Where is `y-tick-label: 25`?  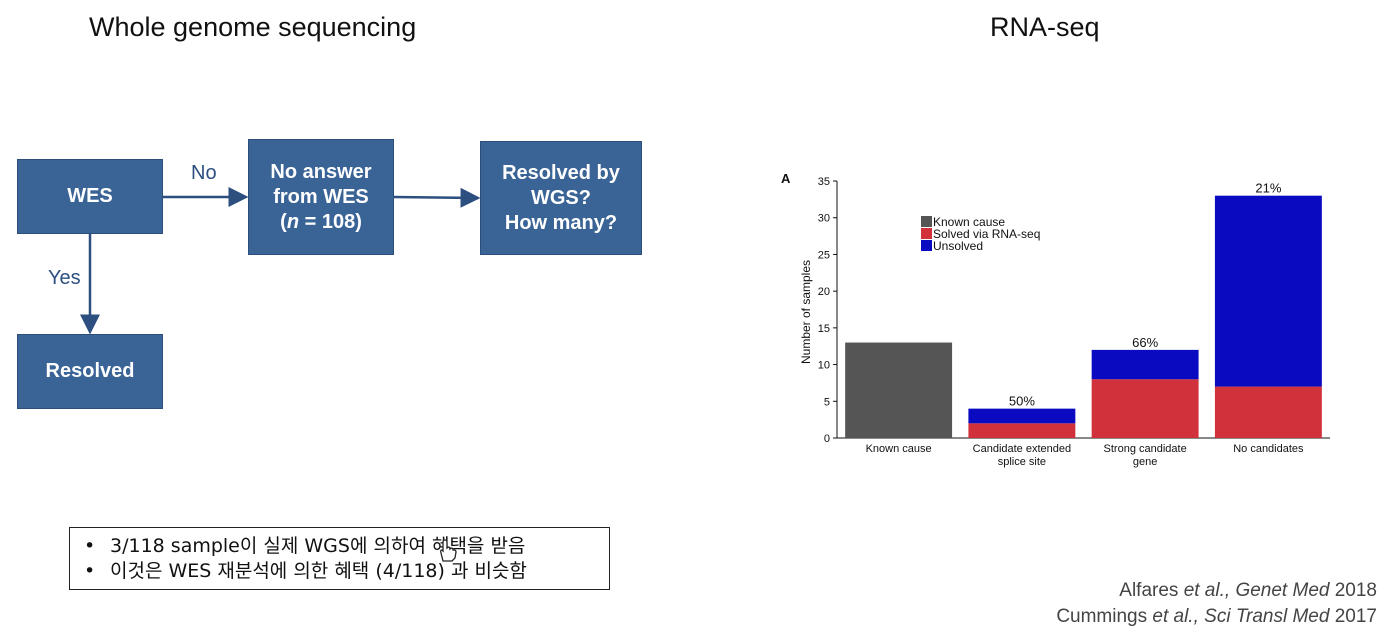
y-tick-label: 25 is located at coordinates (824, 255).